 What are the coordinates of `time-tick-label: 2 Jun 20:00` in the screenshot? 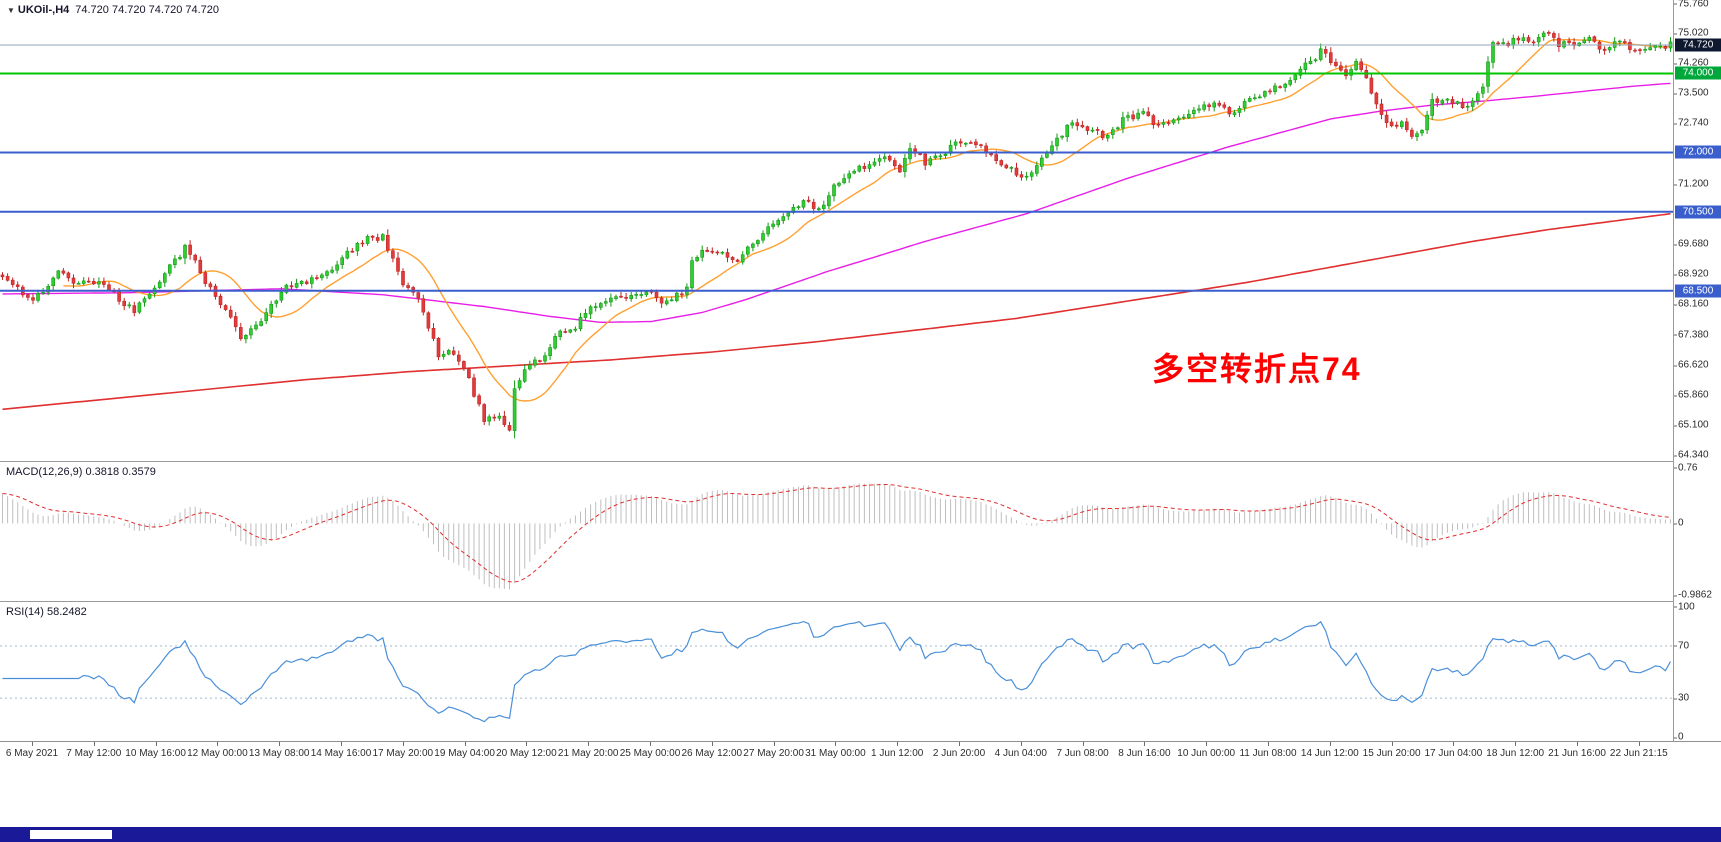 It's located at (959, 753).